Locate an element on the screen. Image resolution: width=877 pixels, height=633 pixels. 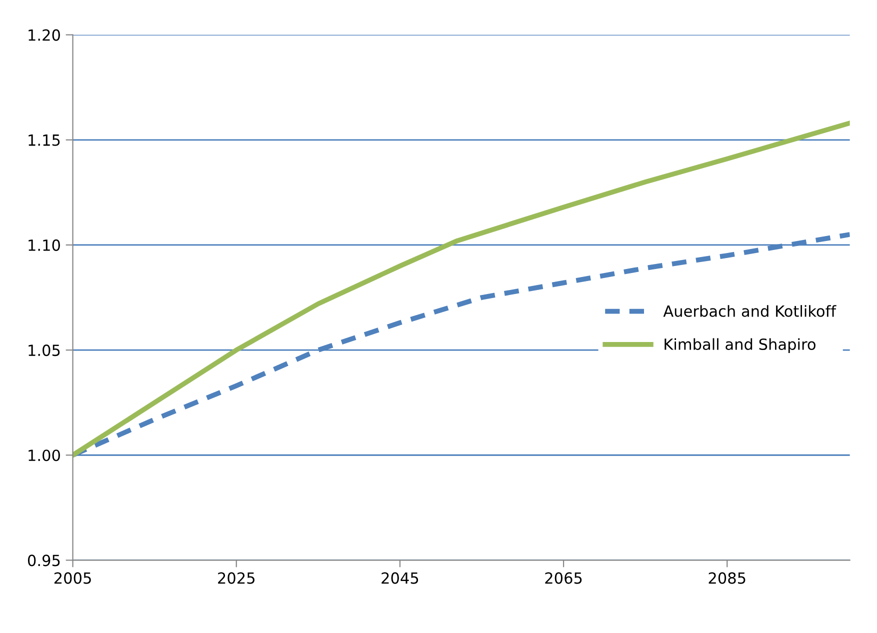
x-tick-label: 2085 is located at coordinates (727, 578).